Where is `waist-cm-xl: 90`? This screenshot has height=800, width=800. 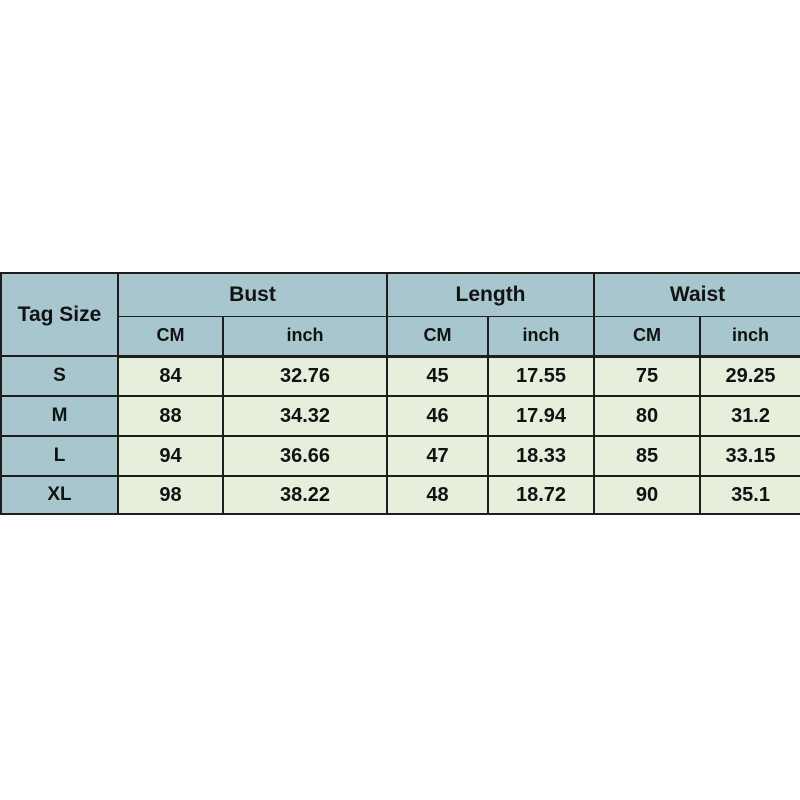
waist-cm-xl: 90 is located at coordinates (647, 495).